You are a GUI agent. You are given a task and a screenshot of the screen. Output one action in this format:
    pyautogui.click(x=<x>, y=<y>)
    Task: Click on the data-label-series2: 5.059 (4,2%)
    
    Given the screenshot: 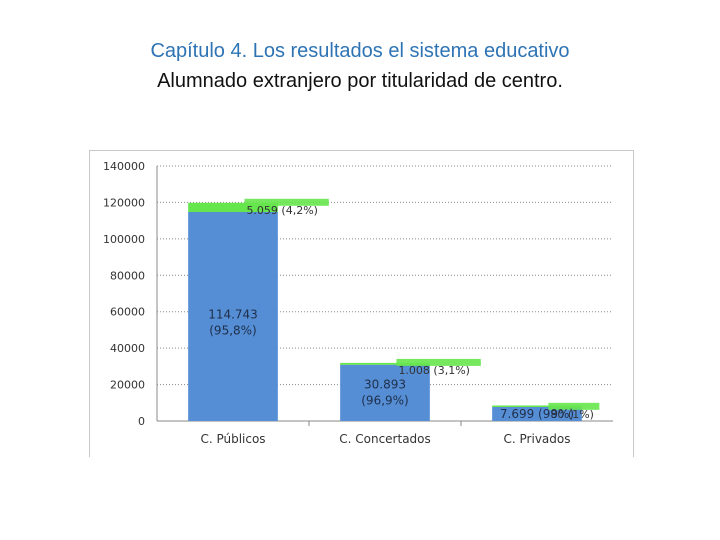 What is the action you would take?
    pyautogui.click(x=282, y=210)
    